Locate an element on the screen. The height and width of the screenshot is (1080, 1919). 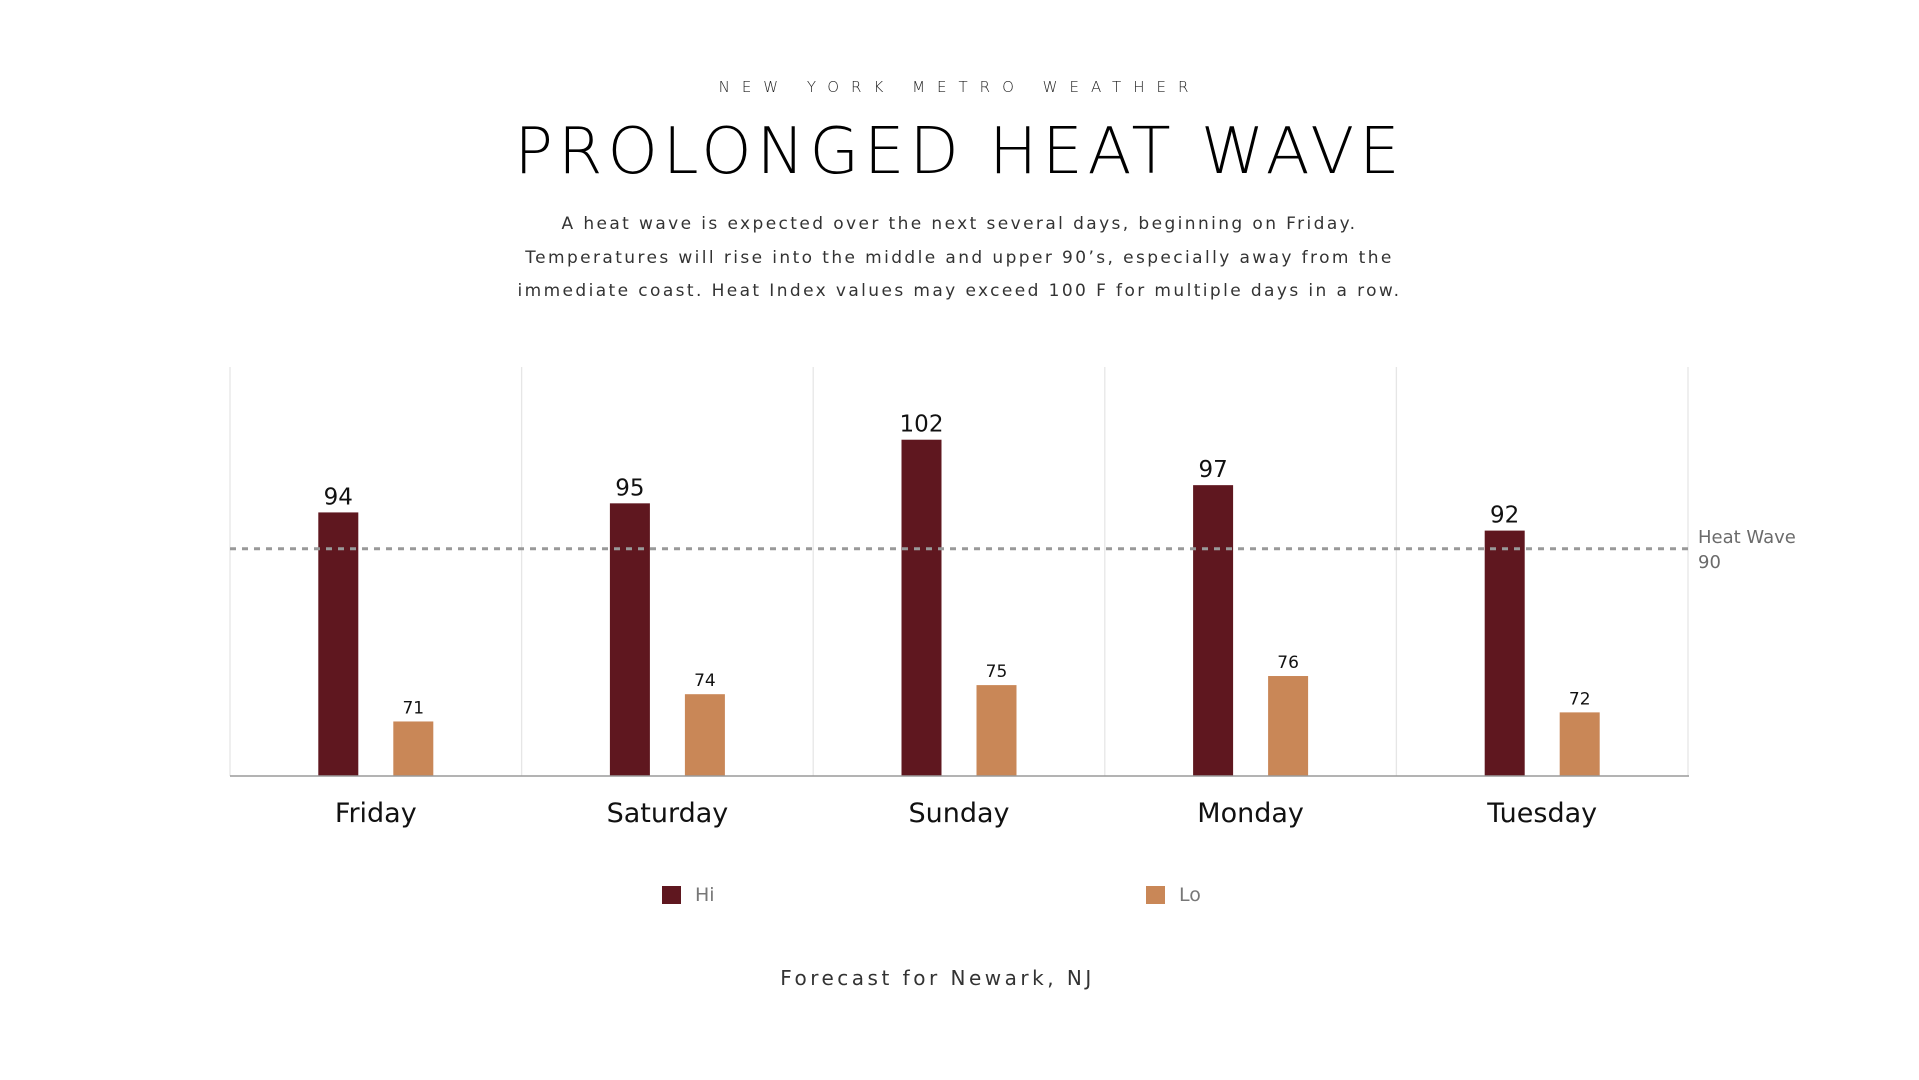
legend-swatch-hi is located at coordinates (671, 895).